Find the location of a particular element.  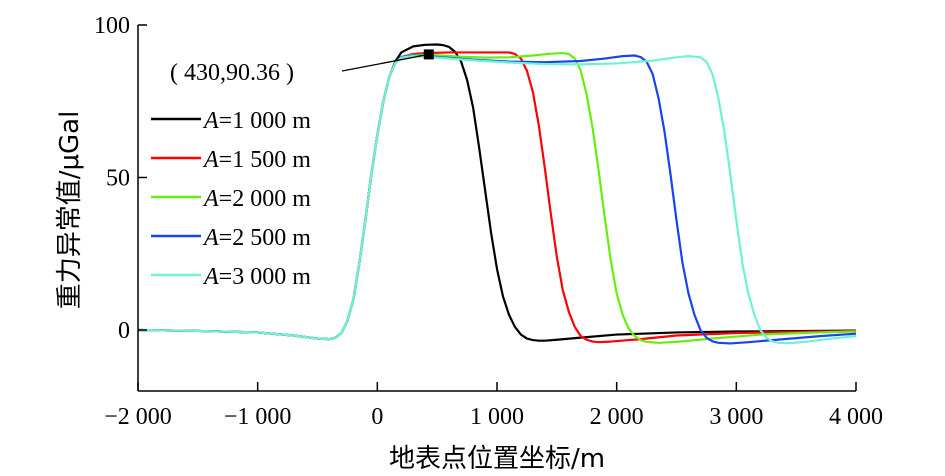

legend-label-1: A=1 000 m is located at coordinates (256, 121).